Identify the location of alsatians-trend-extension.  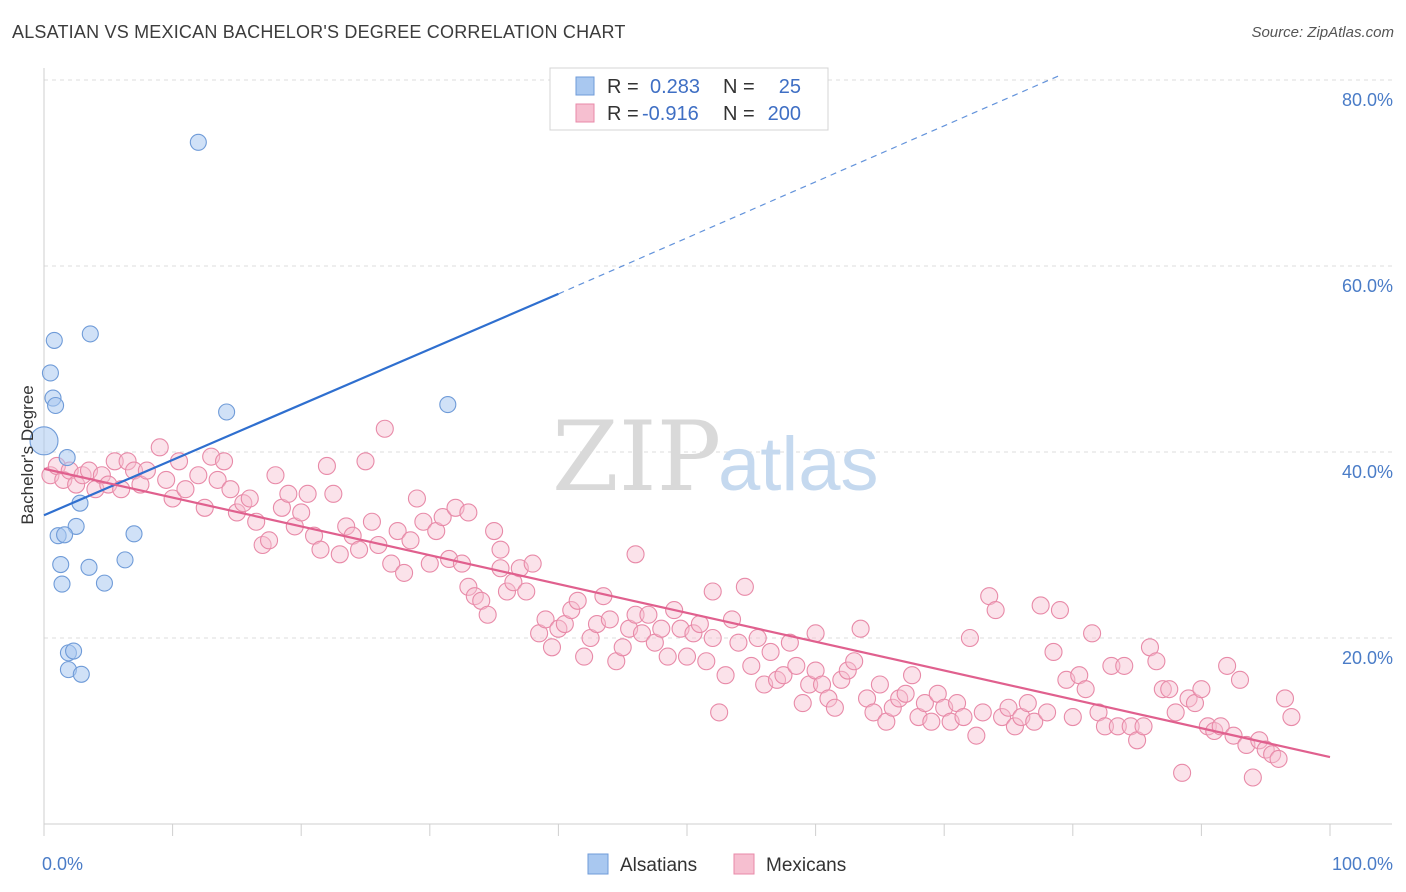
(809, 184).